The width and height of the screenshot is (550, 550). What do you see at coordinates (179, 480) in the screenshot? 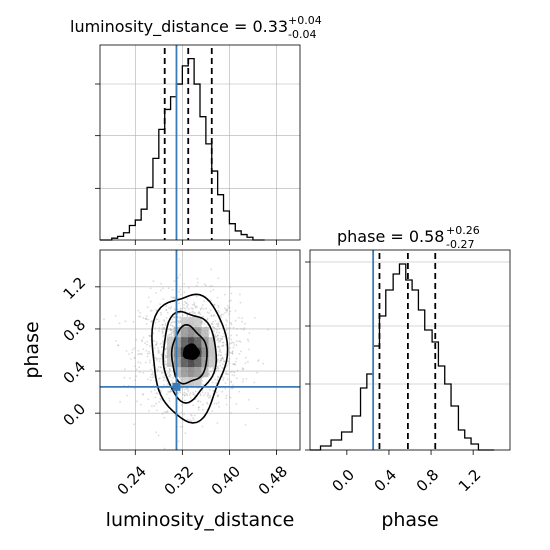
I see `luminosity-distance-tick-label: 0.32` at bounding box center [179, 480].